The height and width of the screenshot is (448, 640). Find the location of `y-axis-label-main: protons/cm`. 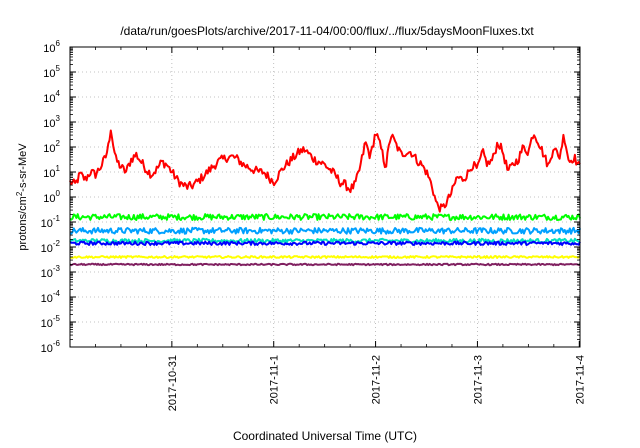

y-axis-label-main: protons/cm is located at coordinates (23, 223).